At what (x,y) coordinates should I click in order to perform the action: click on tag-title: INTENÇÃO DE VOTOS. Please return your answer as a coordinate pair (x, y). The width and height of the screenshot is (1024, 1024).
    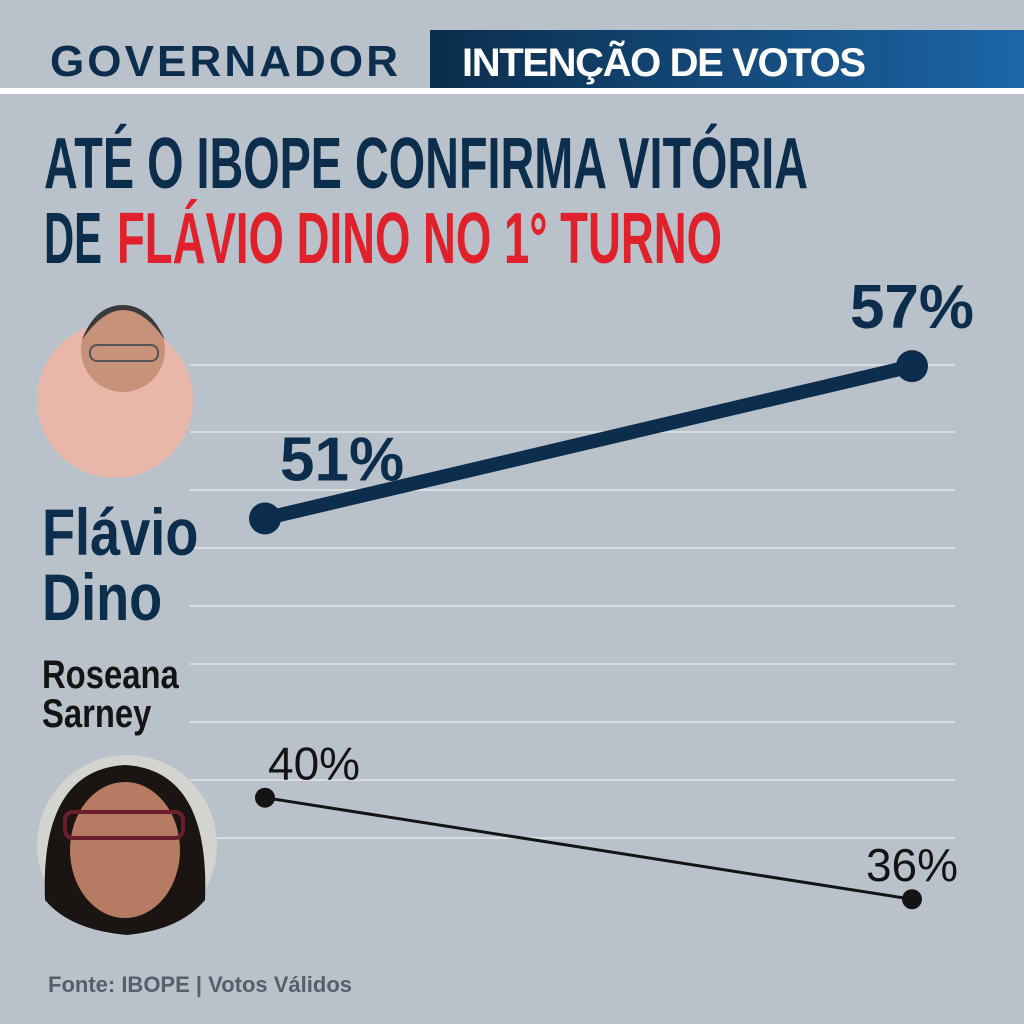
    Looking at the image, I should click on (664, 62).